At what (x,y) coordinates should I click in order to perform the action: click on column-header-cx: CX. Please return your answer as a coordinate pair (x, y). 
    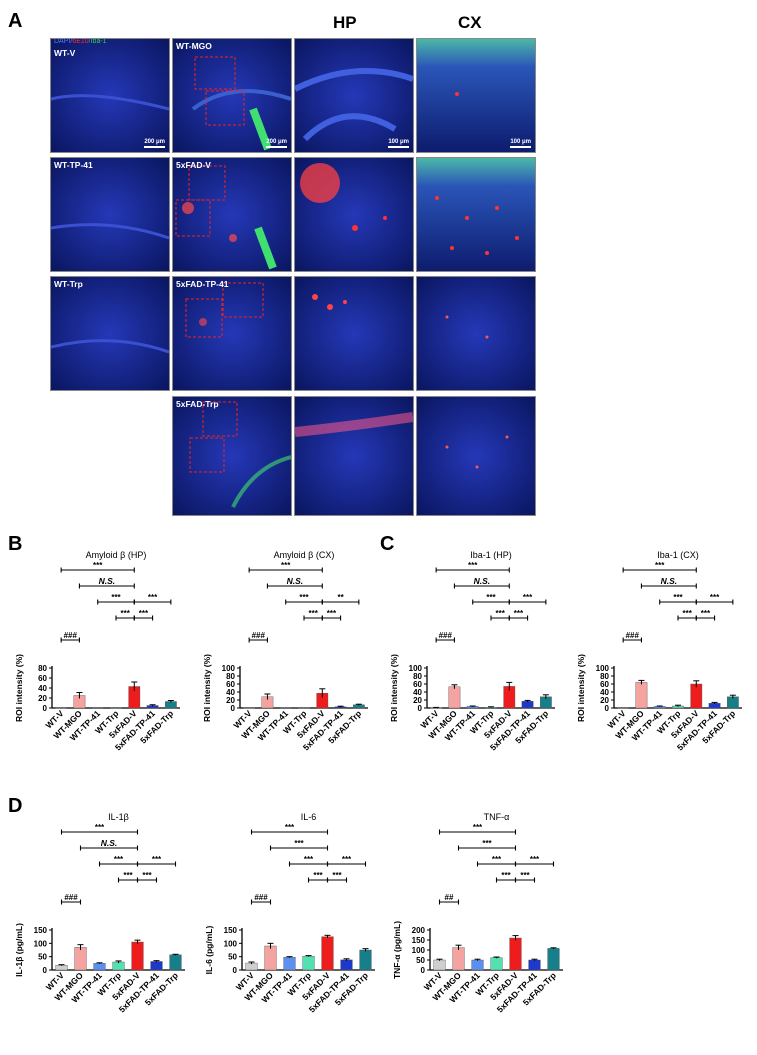
    Looking at the image, I should click on (470, 22).